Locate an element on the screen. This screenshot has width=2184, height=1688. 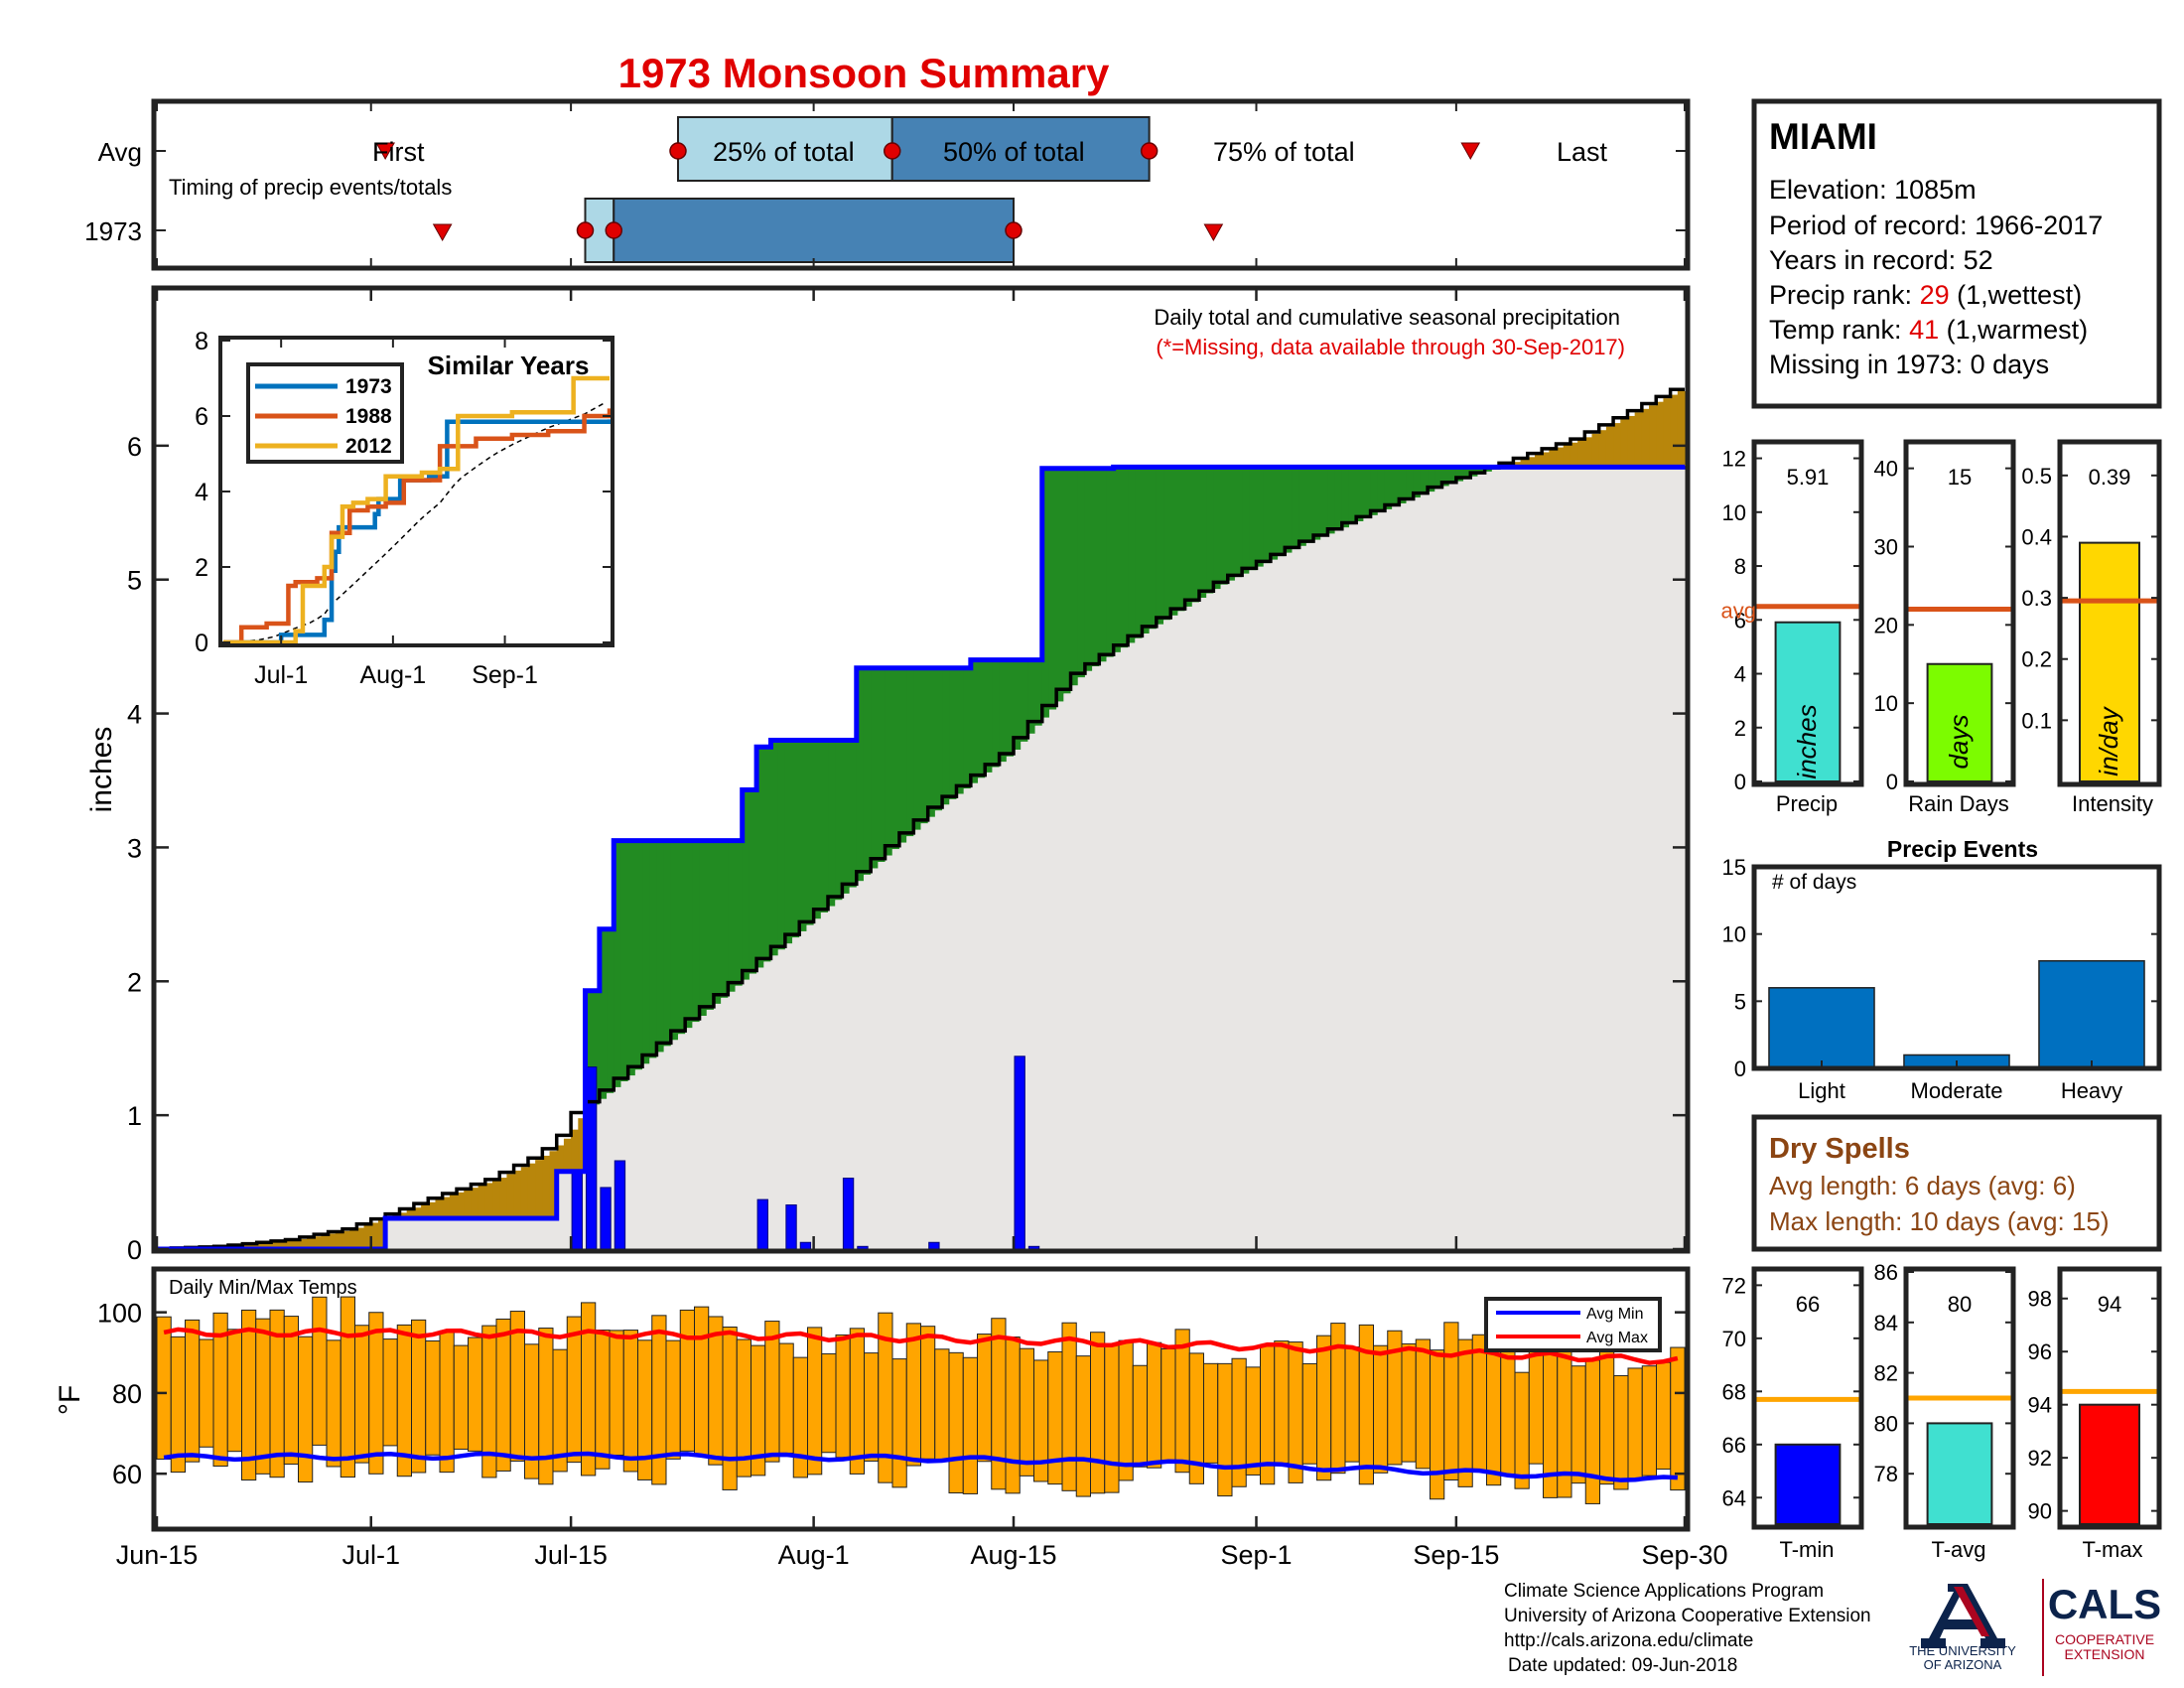
mini-y-tick-label: 0 is located at coordinates (1740, 782).